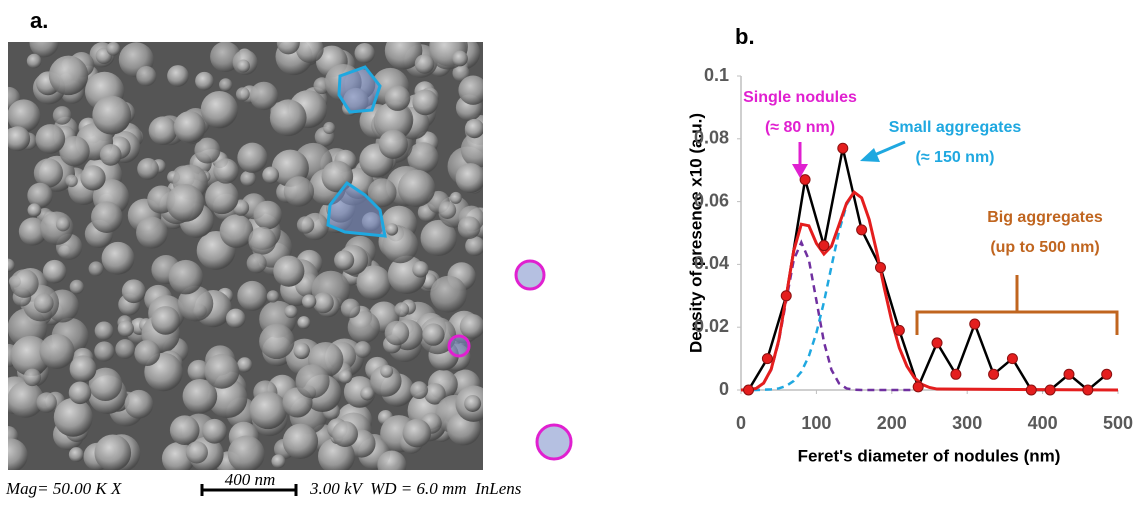 The image size is (1143, 508). Describe the element at coordinates (530, 275) in the screenshot. I see `nodule-circle` at that location.